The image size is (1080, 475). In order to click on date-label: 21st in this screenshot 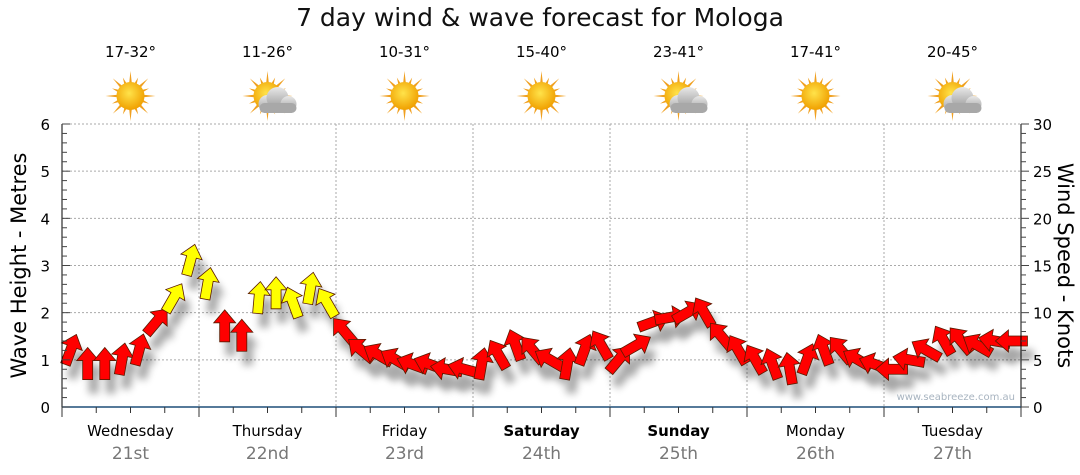, I will do `click(130, 454)`.